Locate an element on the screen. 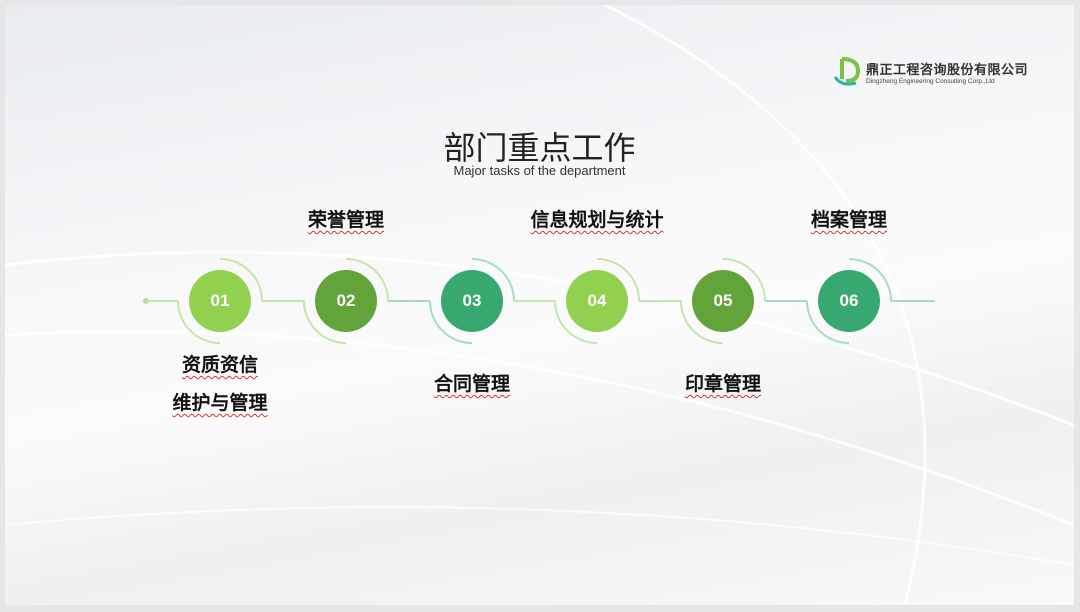 The image size is (1080, 612). step-circle-03: 03 is located at coordinates (472, 301).